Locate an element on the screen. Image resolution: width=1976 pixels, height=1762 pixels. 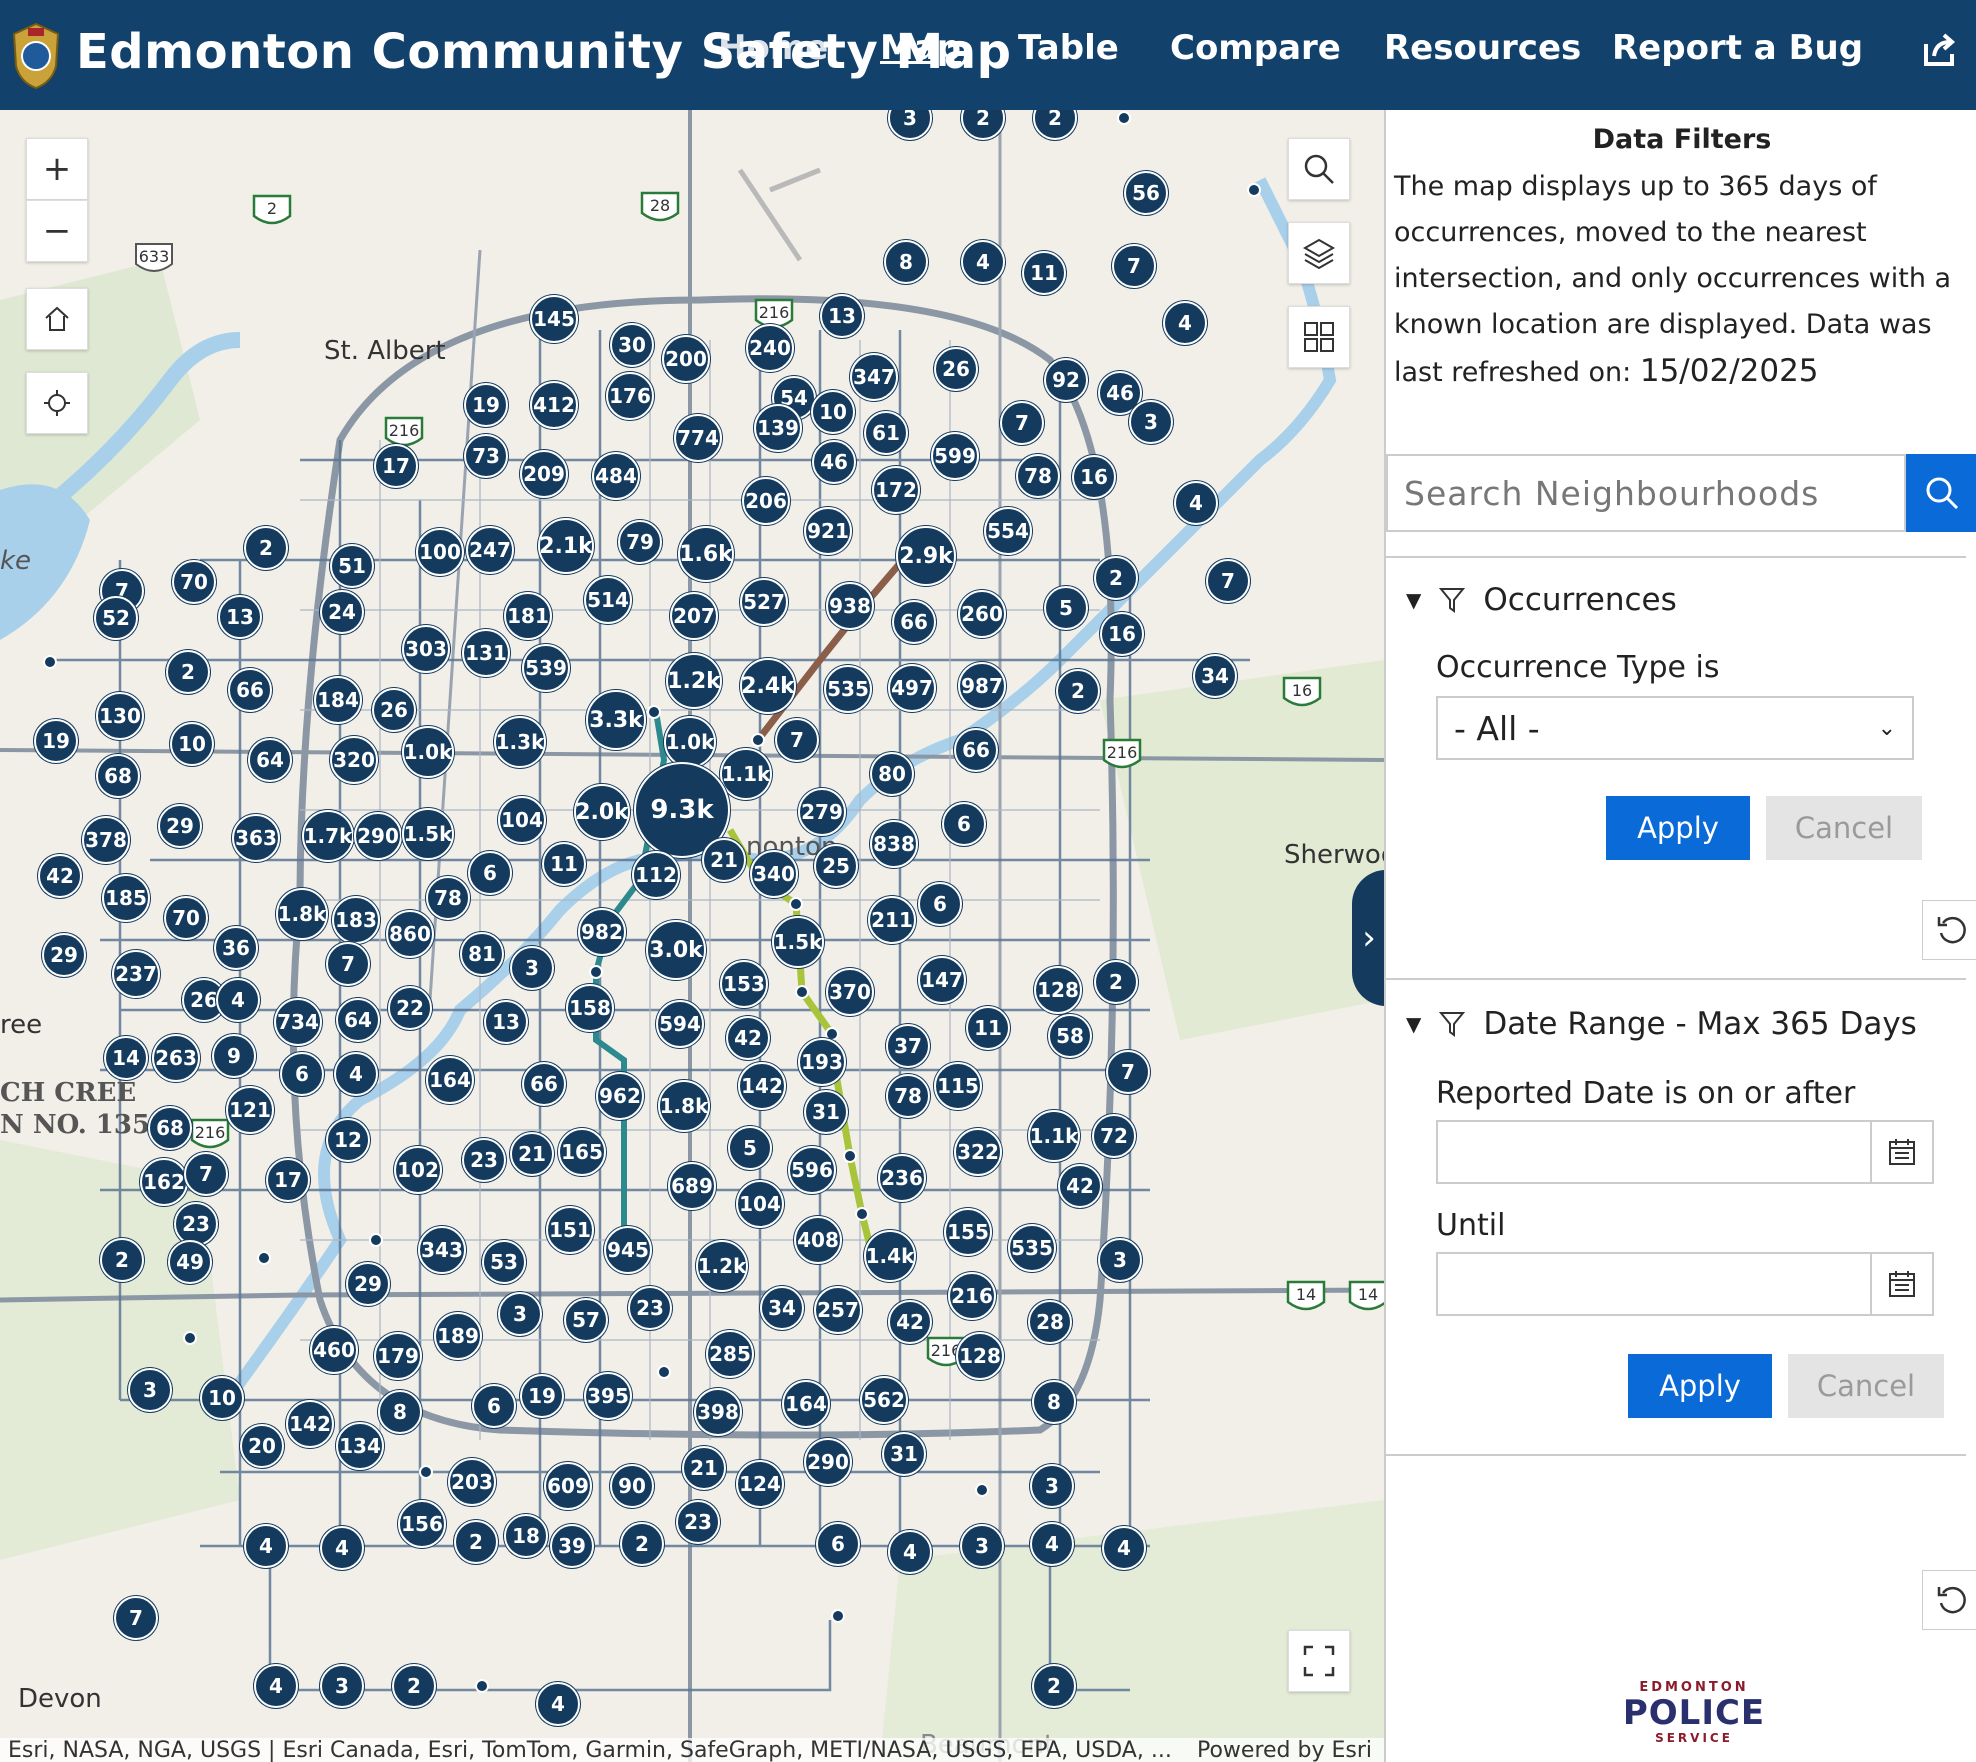
date-range-section-toggle: ▼ Date Range - Max 365 Days is located at coordinates (1661, 1024).